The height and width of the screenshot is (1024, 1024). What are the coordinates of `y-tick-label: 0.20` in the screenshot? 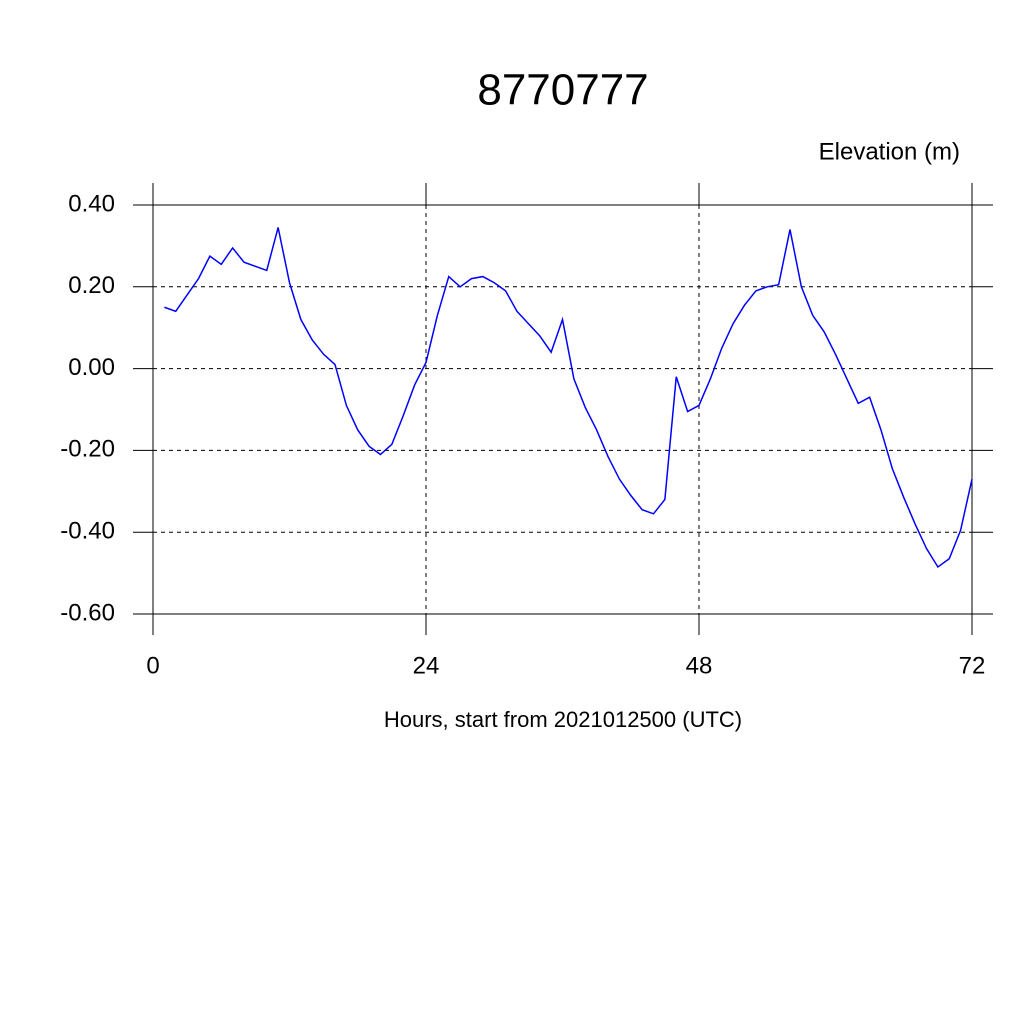 It's located at (91, 285).